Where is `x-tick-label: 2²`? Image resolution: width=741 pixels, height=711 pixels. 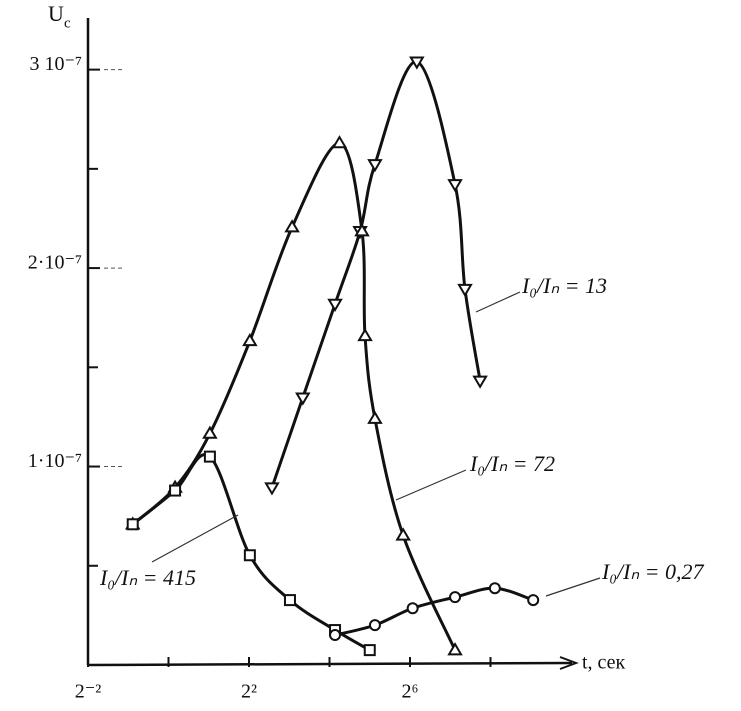
x-tick-label: 2² is located at coordinates (249, 692).